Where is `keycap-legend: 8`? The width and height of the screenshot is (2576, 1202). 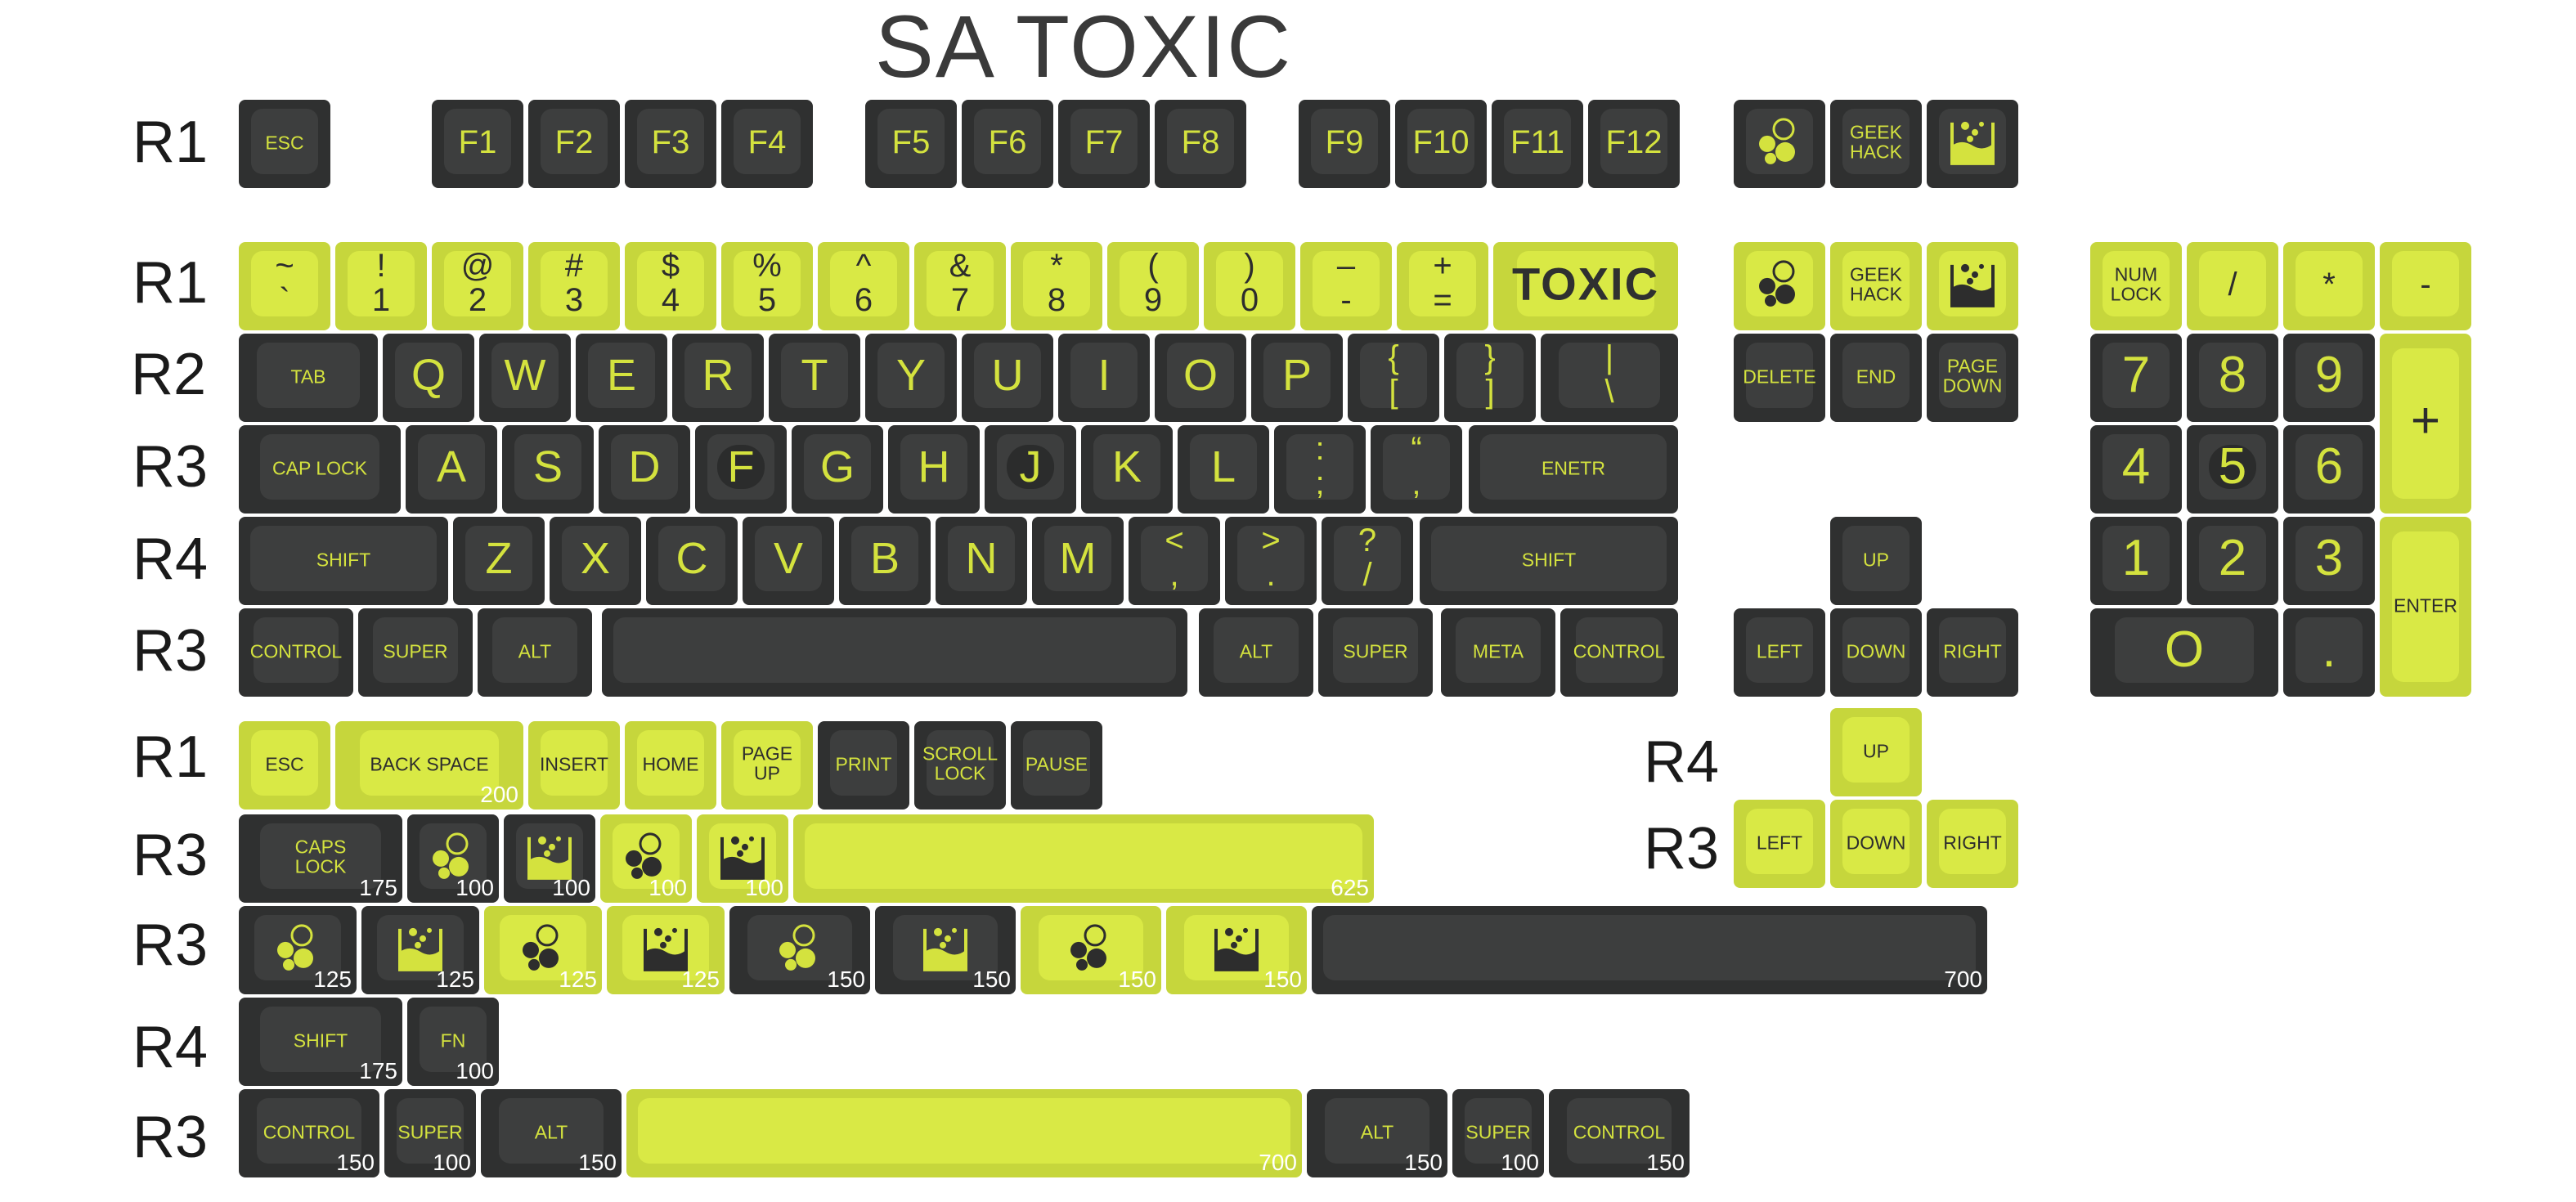 keycap-legend: 8 is located at coordinates (2233, 375).